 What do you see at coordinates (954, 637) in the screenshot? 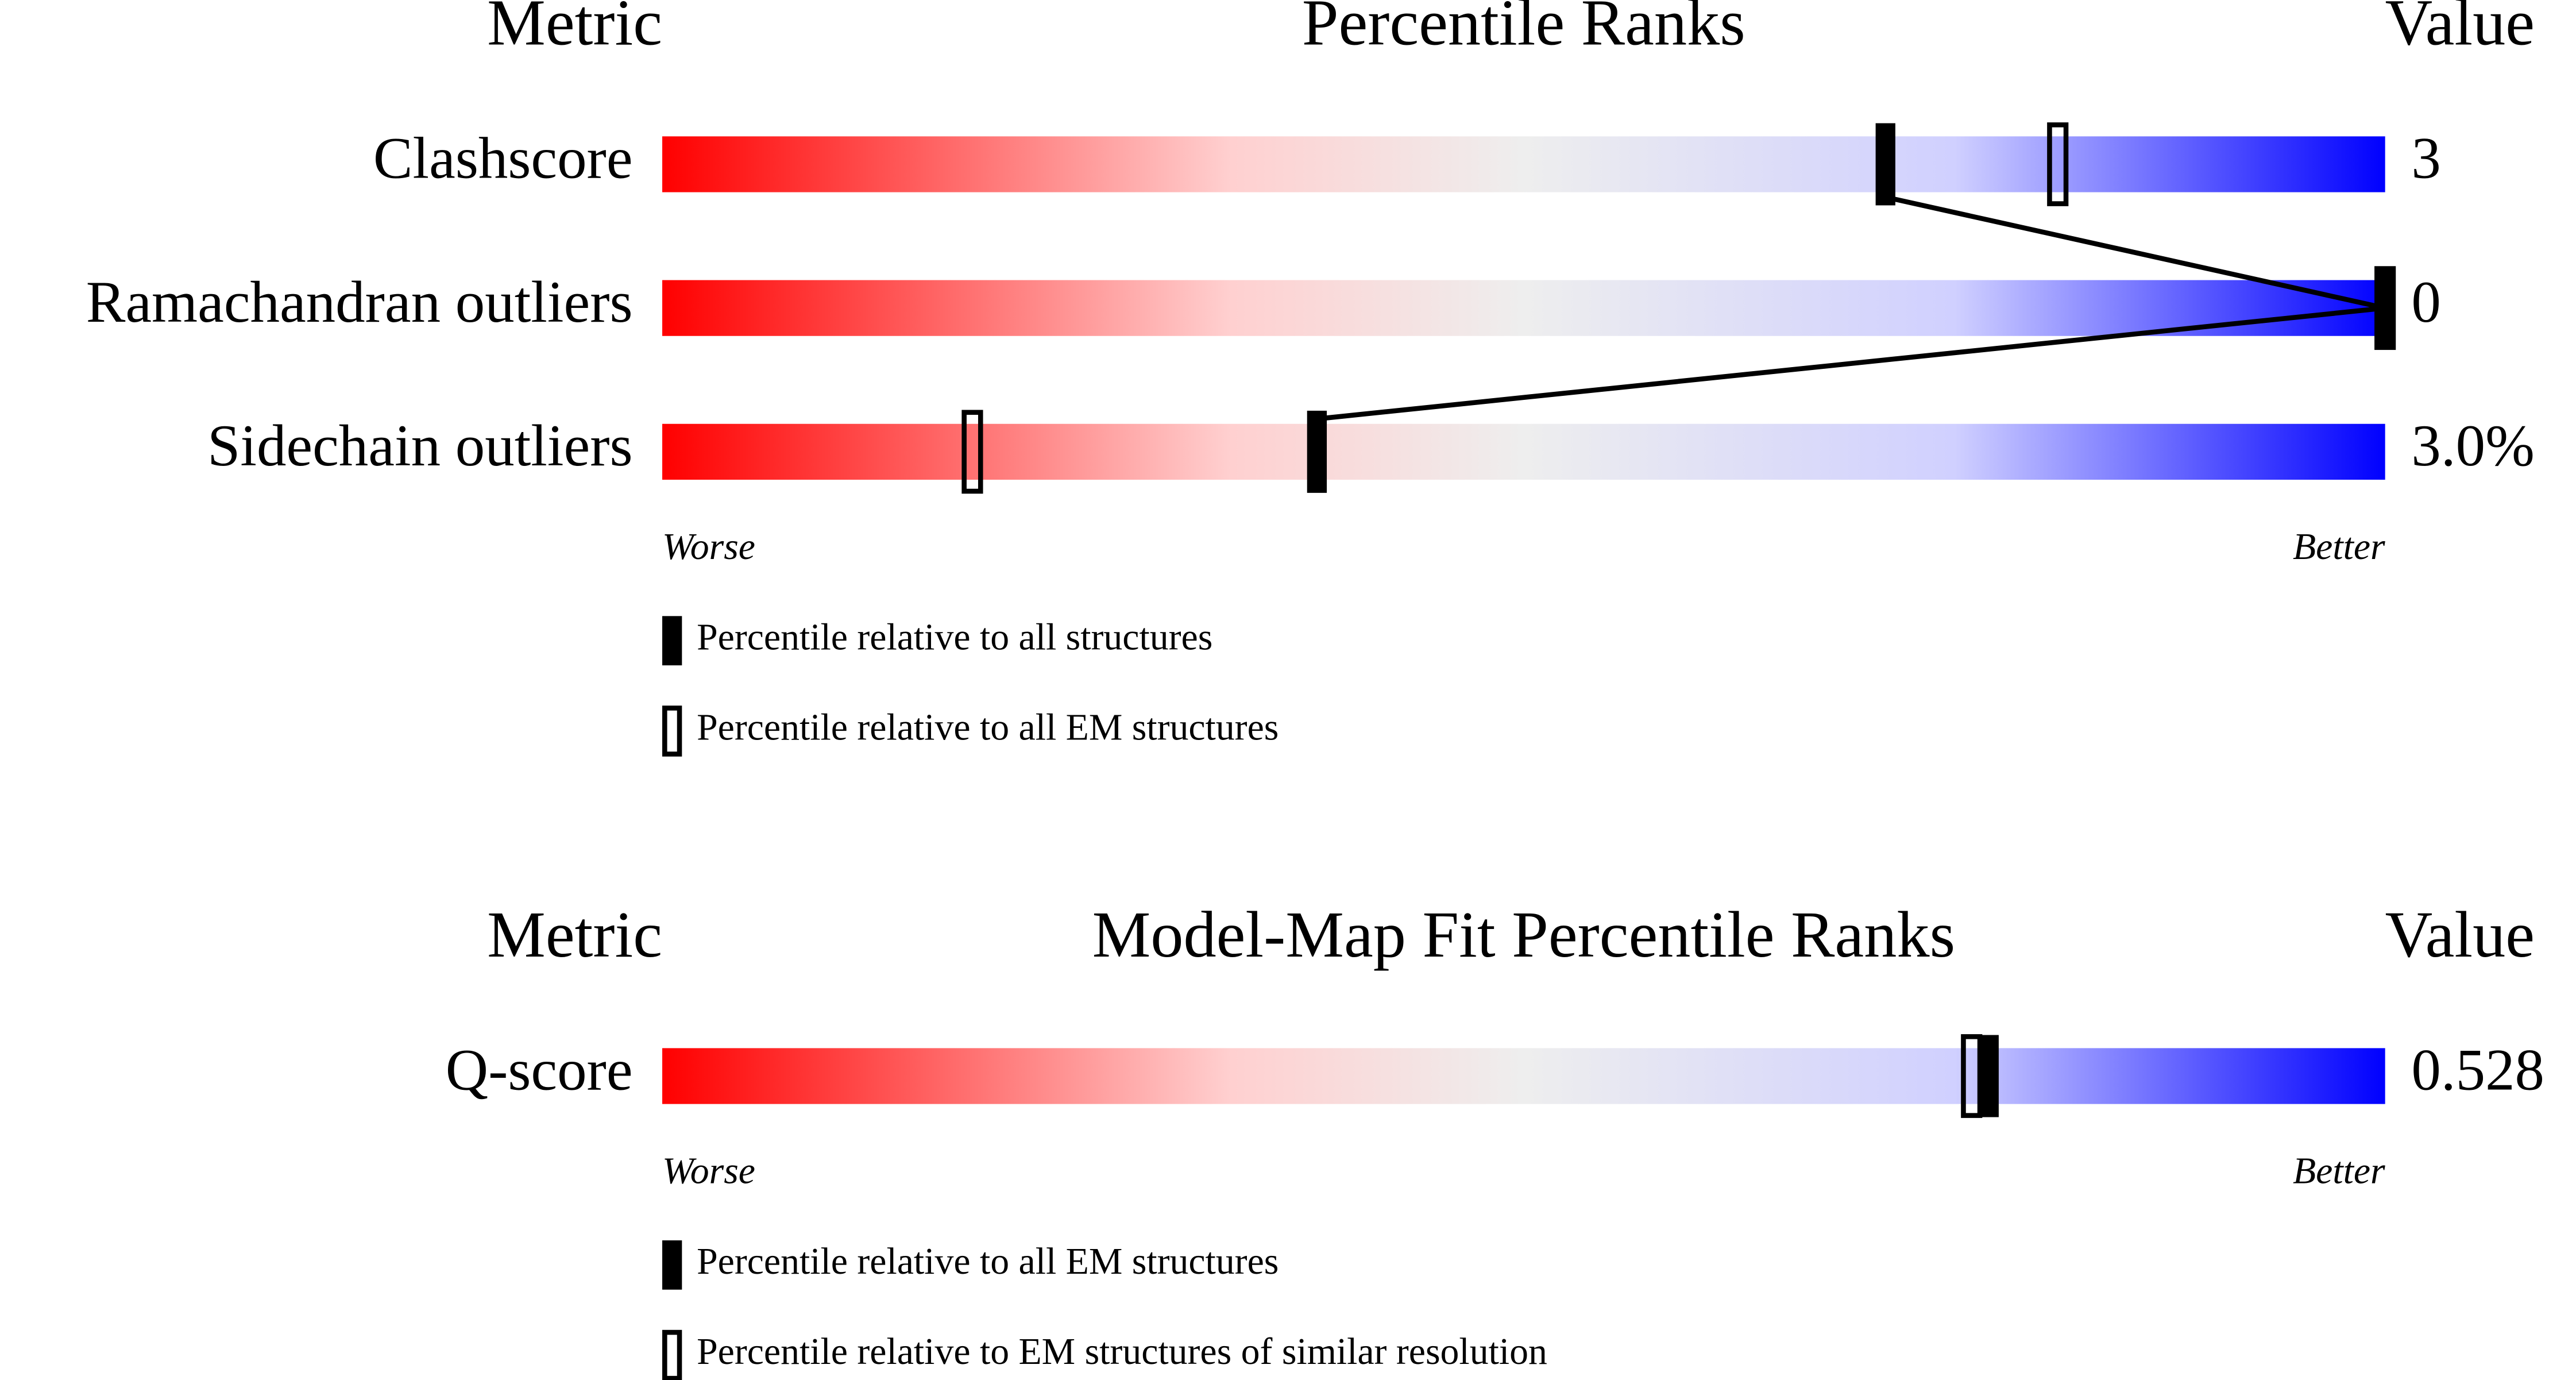
I see `legend-label: Percentile relative to all structures` at bounding box center [954, 637].